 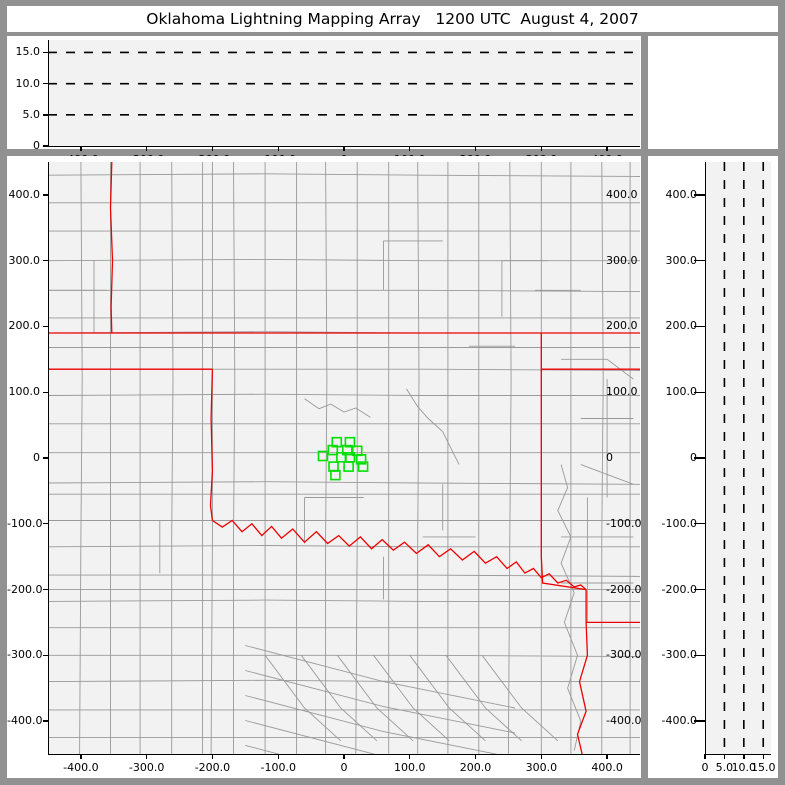 I want to click on right-y-tick-label: 200.0, so click(x=681, y=326).